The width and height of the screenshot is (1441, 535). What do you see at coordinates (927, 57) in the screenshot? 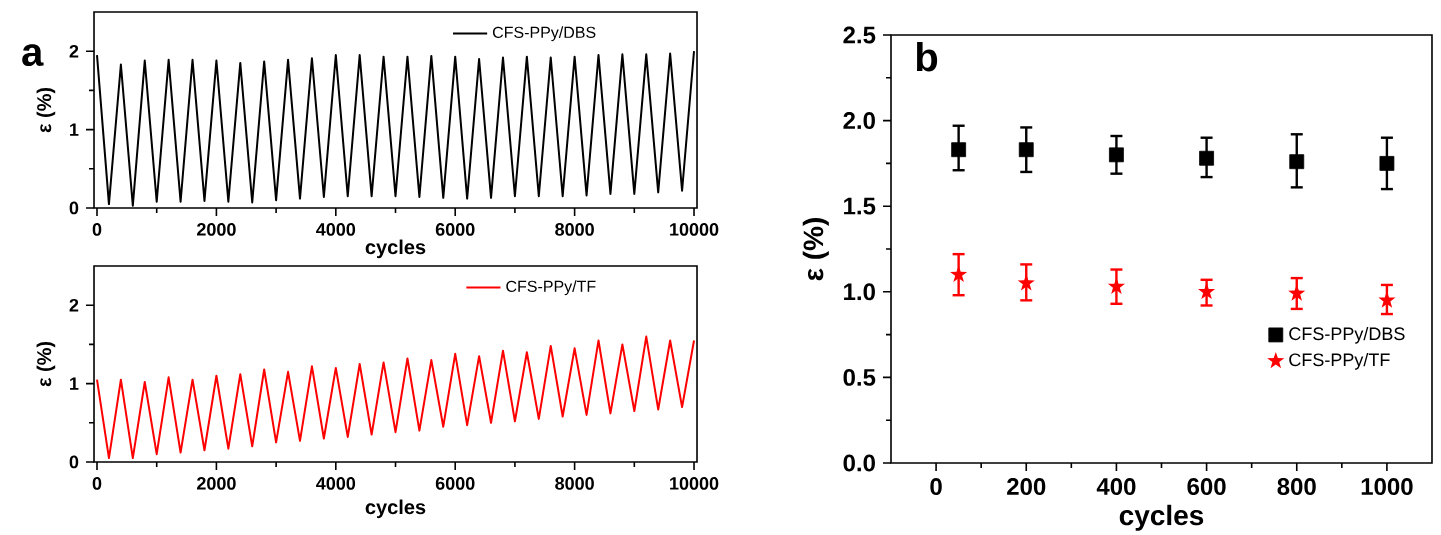
I see `annotation: b` at bounding box center [927, 57].